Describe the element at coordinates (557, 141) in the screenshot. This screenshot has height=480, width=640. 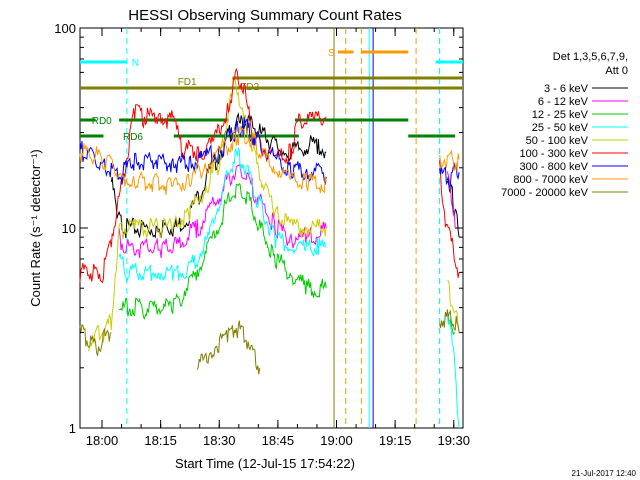
I see `legend-label: 50 - 100 keV` at that location.